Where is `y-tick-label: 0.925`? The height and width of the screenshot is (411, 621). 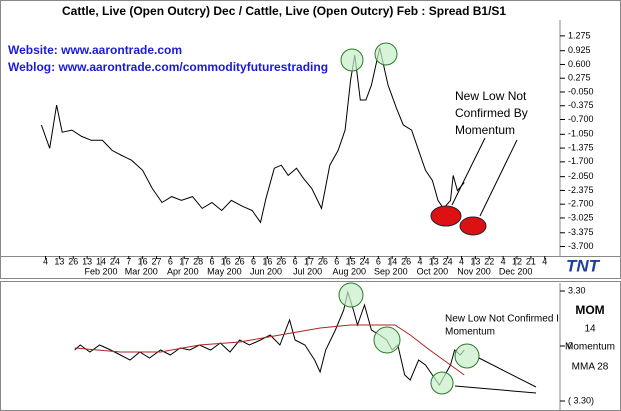 y-tick-label: 0.925 is located at coordinates (579, 50).